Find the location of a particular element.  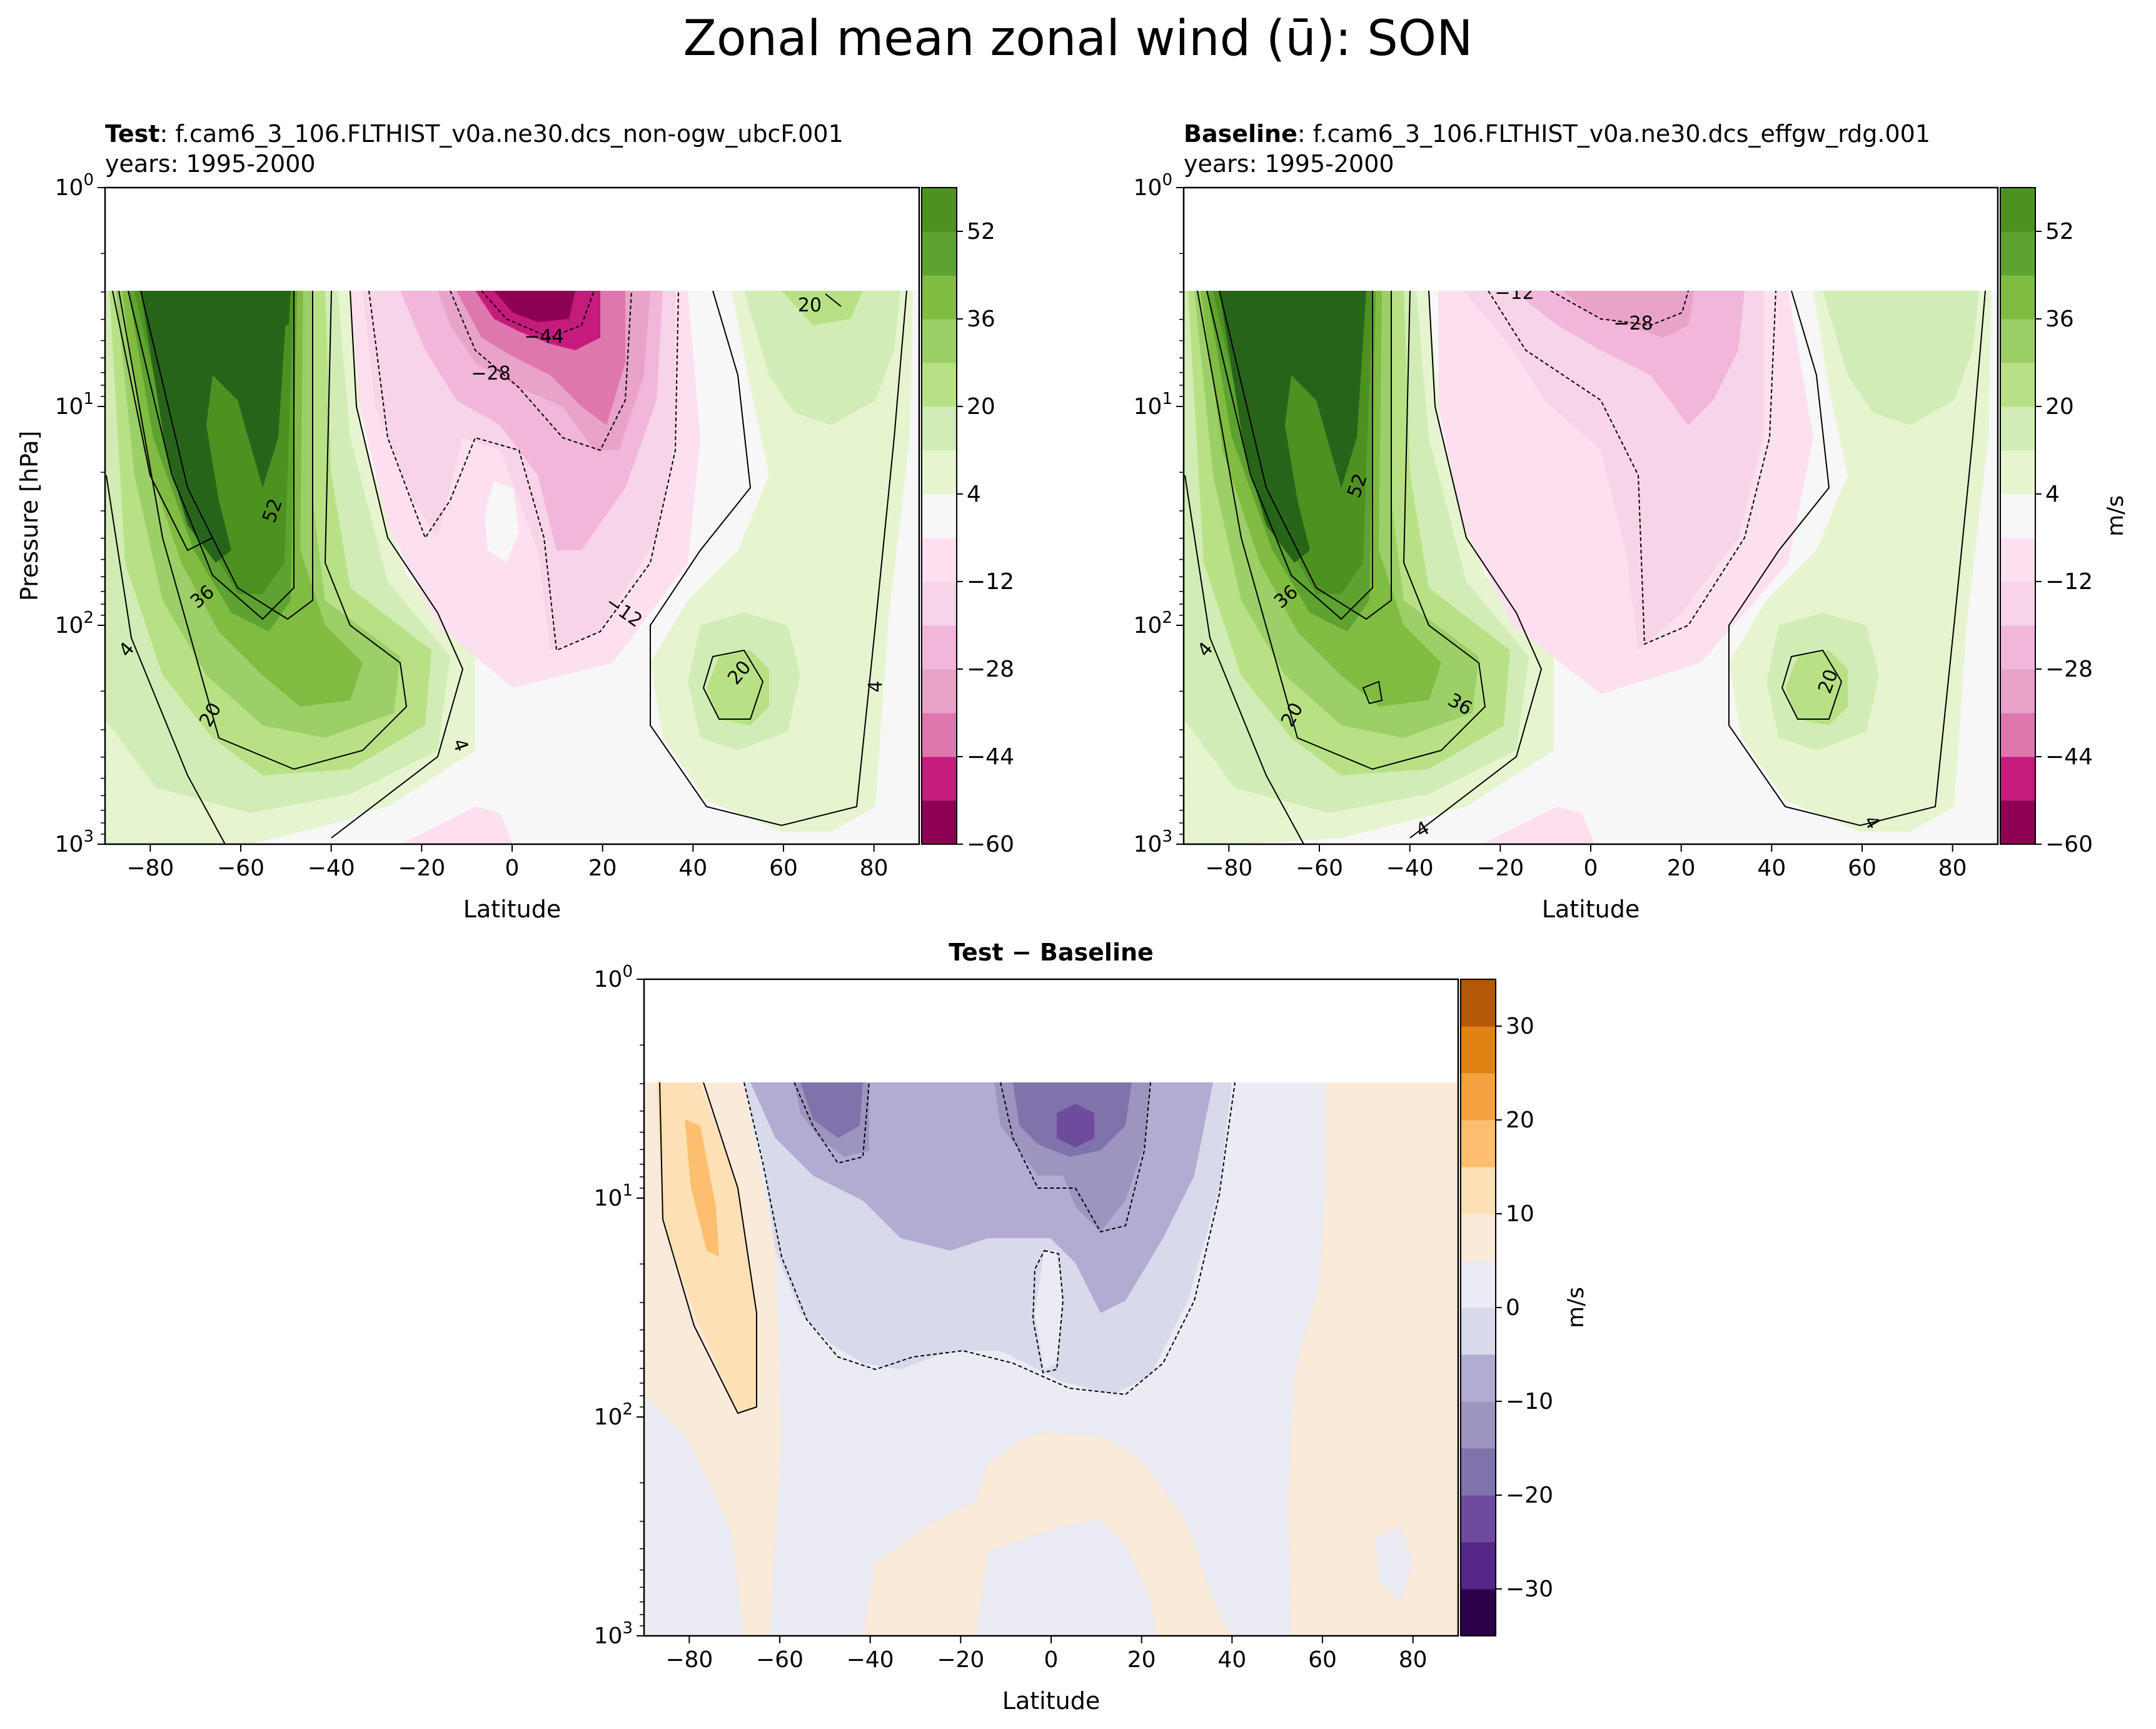

panel-baseline-subtitle: years: 1995-2000 is located at coordinates (1289, 164).